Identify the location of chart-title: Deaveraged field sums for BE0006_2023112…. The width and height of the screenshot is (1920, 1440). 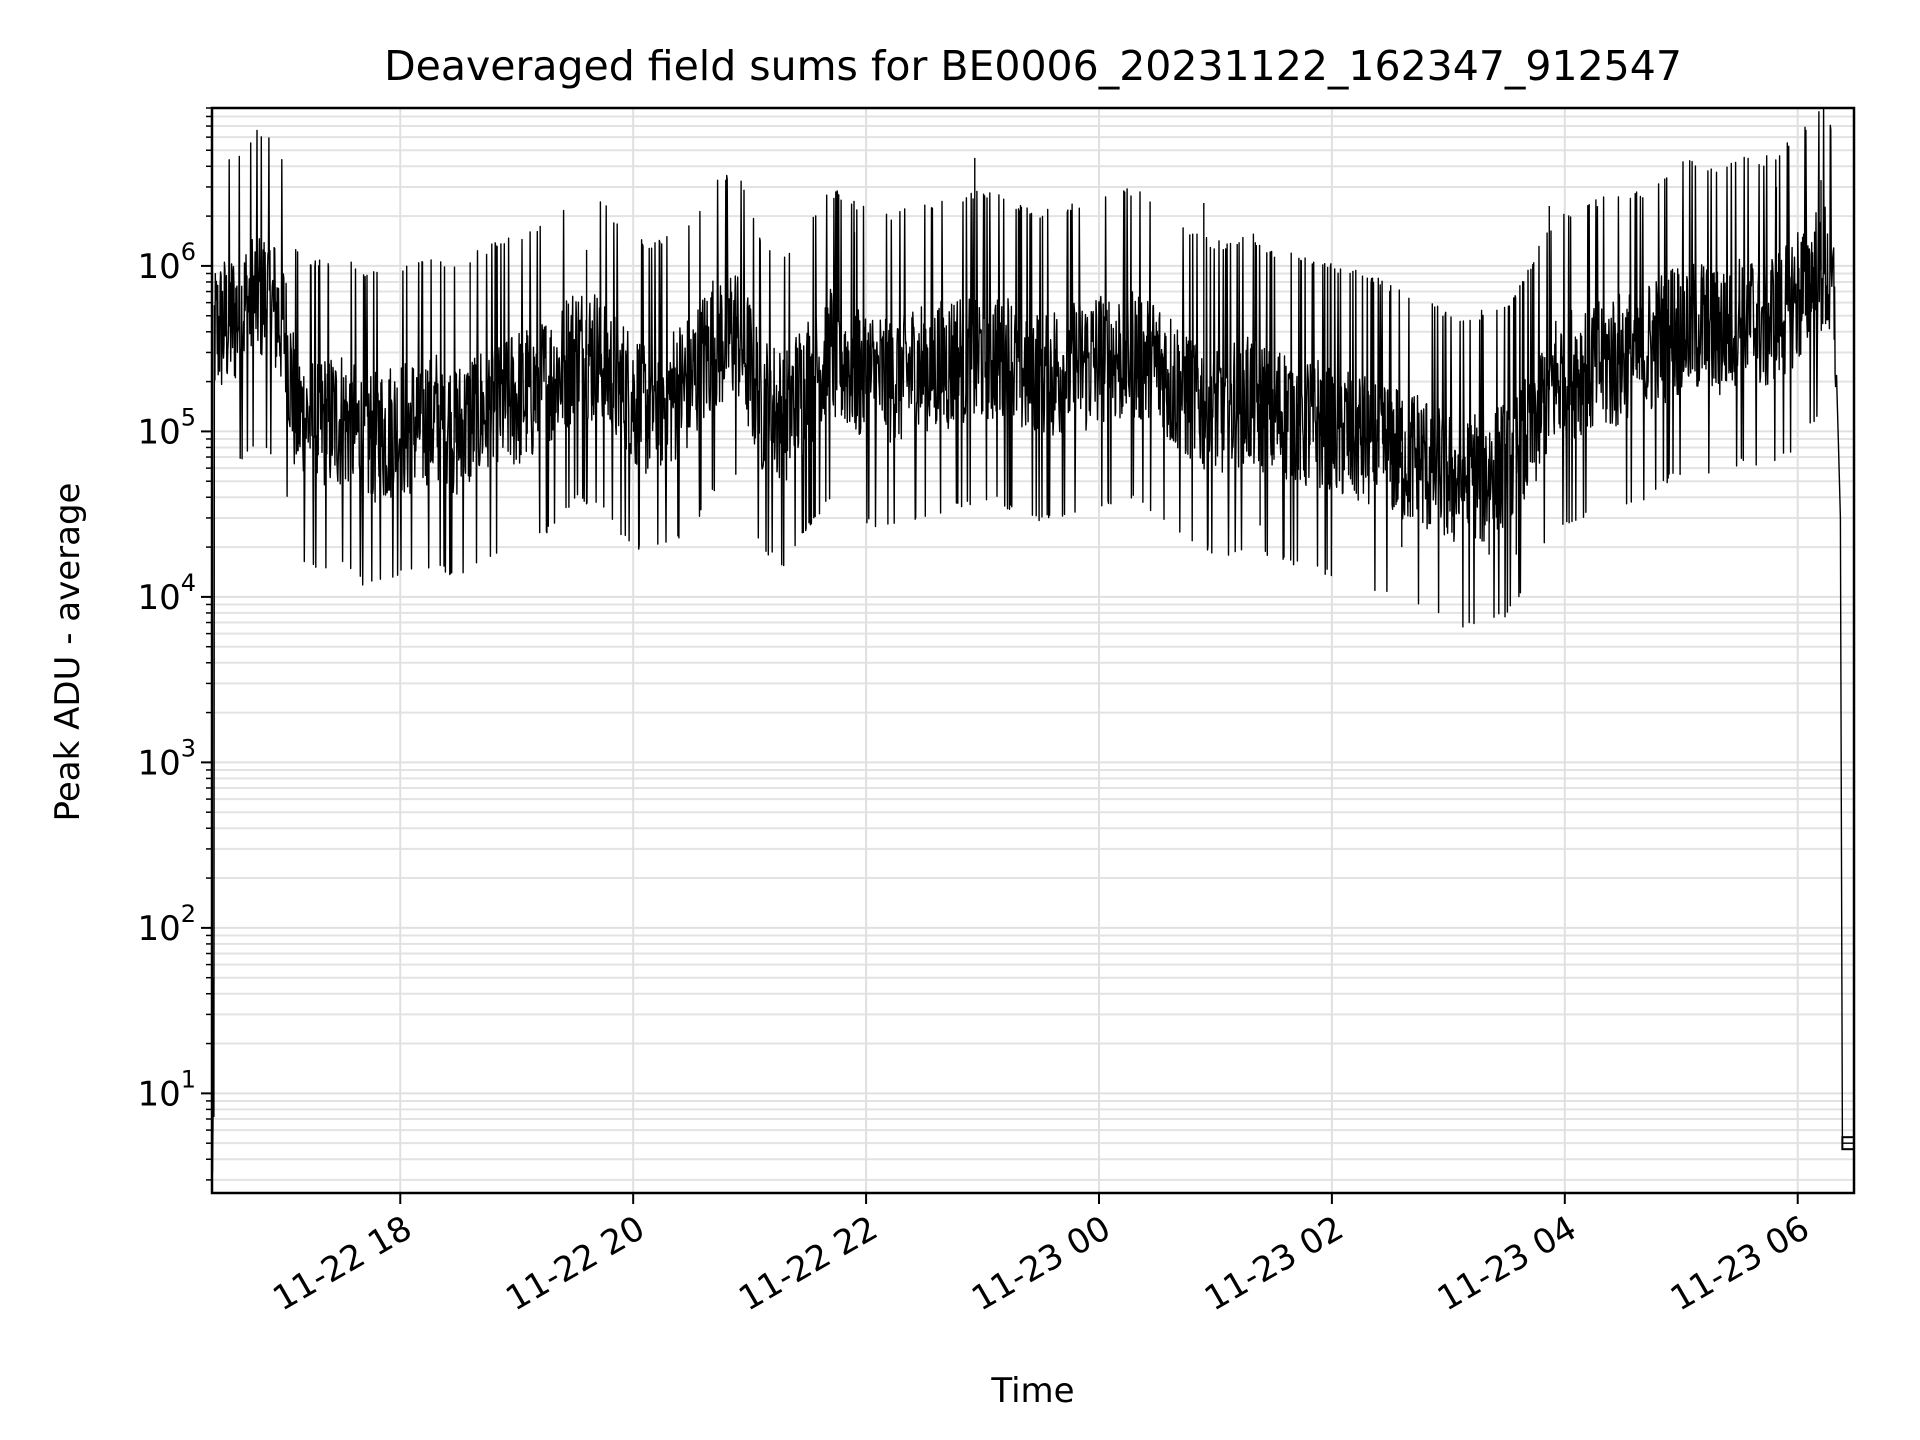
(1033, 66).